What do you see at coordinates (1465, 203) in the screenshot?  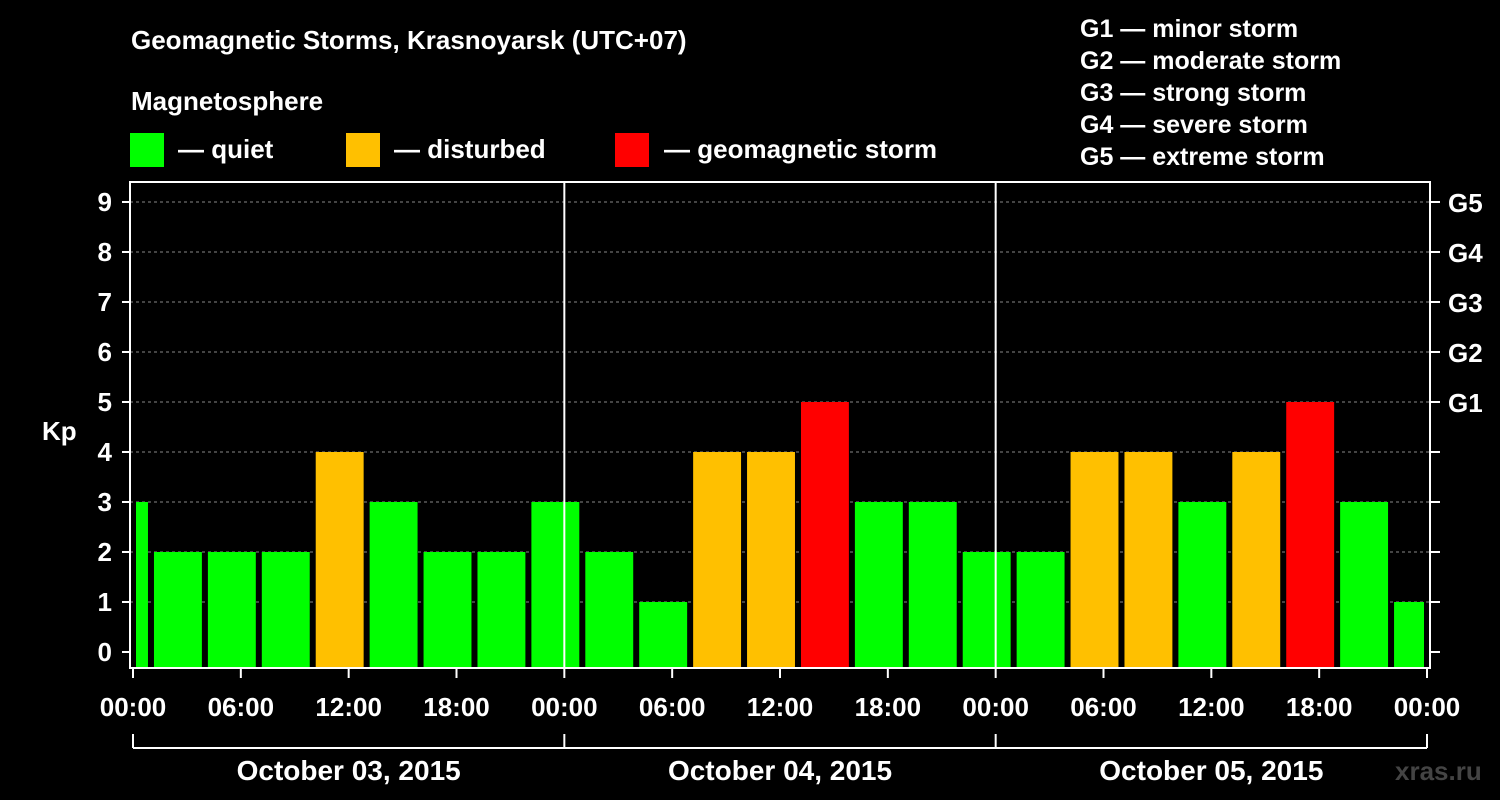 I see `right-label-g5: G5` at bounding box center [1465, 203].